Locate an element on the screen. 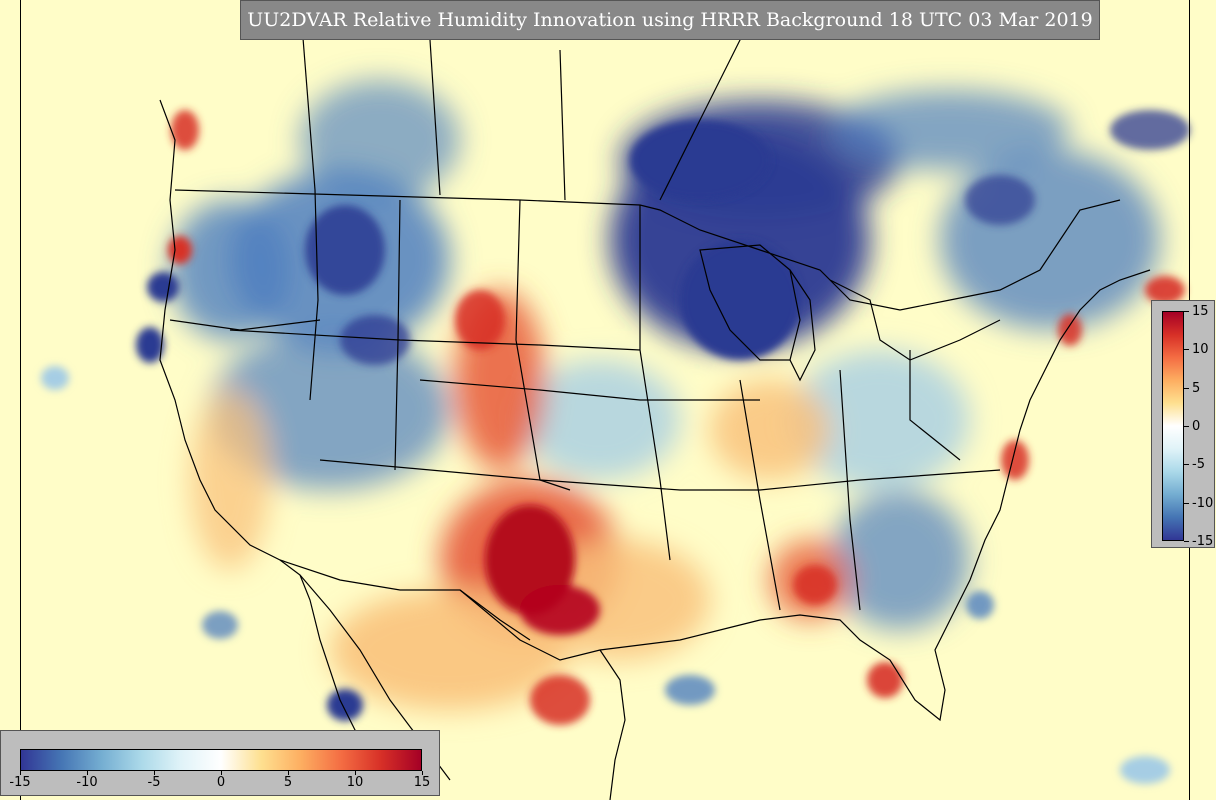 The height and width of the screenshot is (800, 1216). colorbar-right-tick-label: 15 is located at coordinates (1200, 311).